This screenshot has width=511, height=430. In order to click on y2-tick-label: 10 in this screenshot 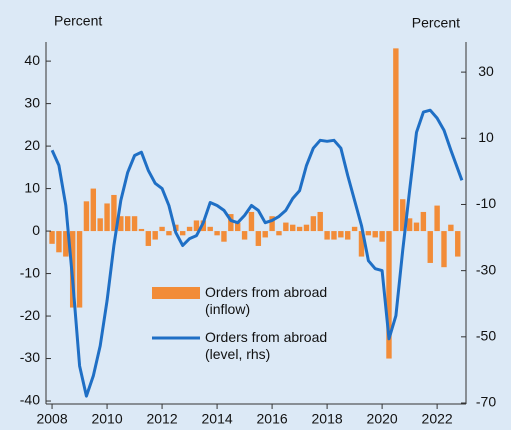, I will do `click(486, 137)`.